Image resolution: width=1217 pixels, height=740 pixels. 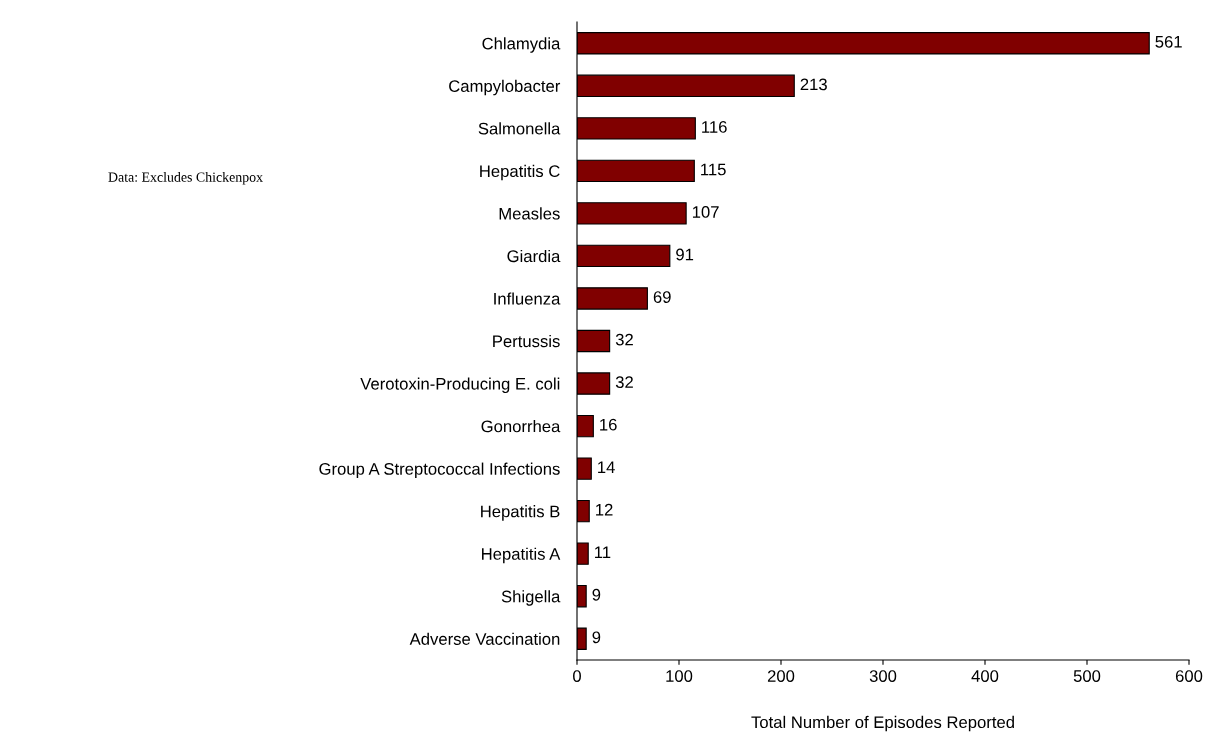 What do you see at coordinates (781, 676) in the screenshot?
I see `x-tick-label: 200` at bounding box center [781, 676].